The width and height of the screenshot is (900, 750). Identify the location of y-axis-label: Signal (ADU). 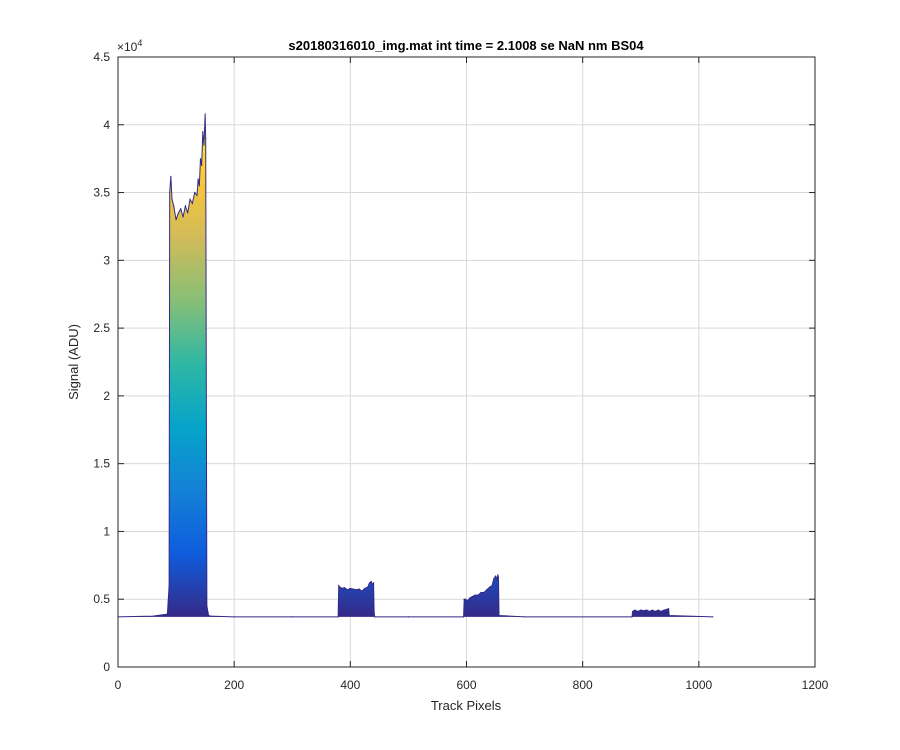
(73, 362).